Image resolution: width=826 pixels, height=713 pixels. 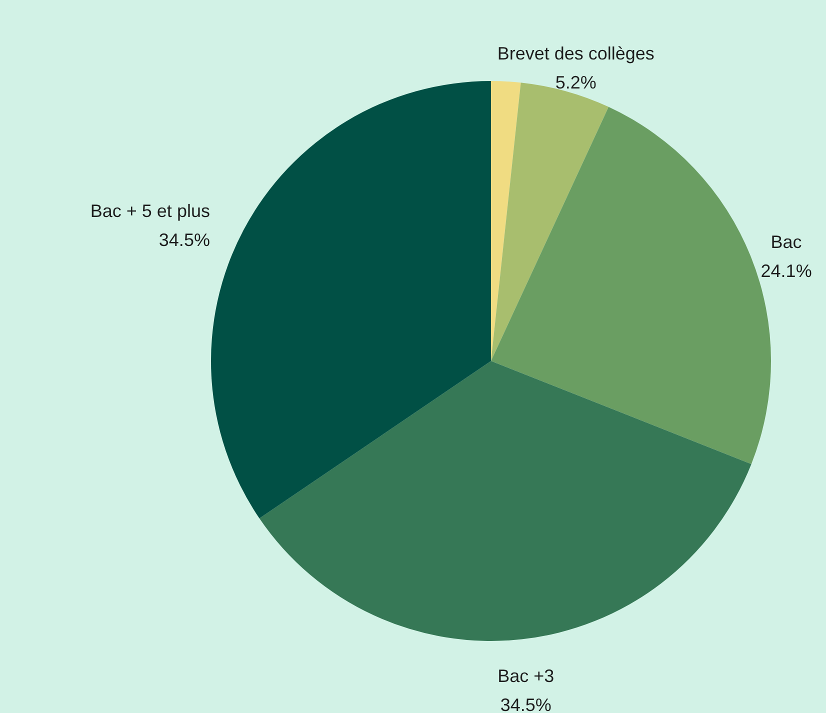 I want to click on slice-label: Bac + 5 et plus, so click(x=150, y=211).